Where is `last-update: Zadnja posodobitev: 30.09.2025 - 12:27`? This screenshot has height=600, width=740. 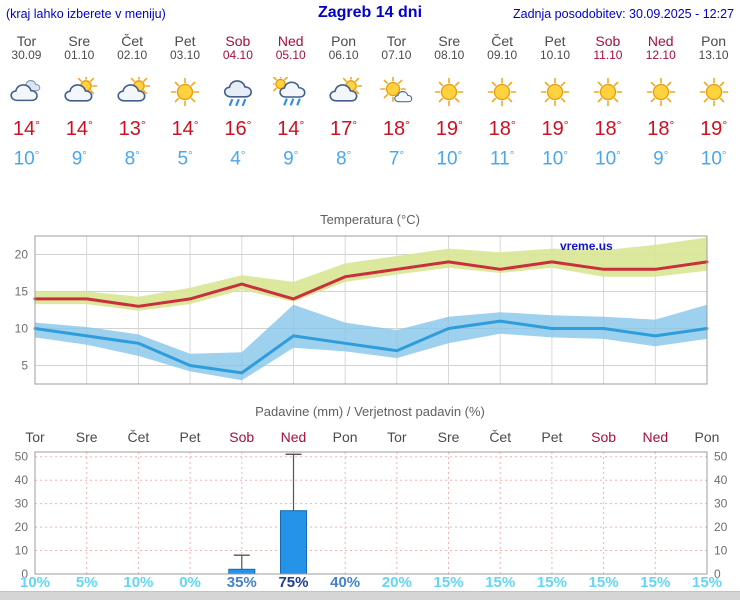 last-update: Zadnja posodobitev: 30.09.2025 - 12:27 is located at coordinates (623, 14).